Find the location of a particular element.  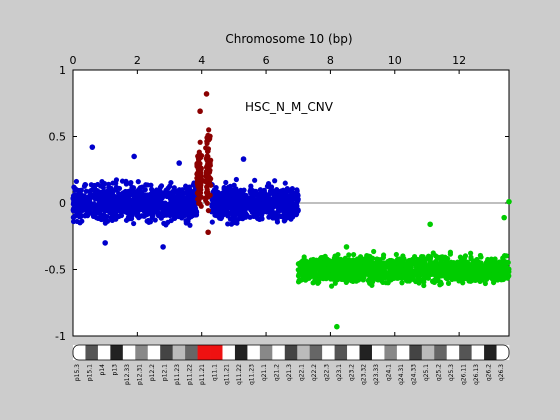

x-tick-label: 4 is located at coordinates (201, 60).